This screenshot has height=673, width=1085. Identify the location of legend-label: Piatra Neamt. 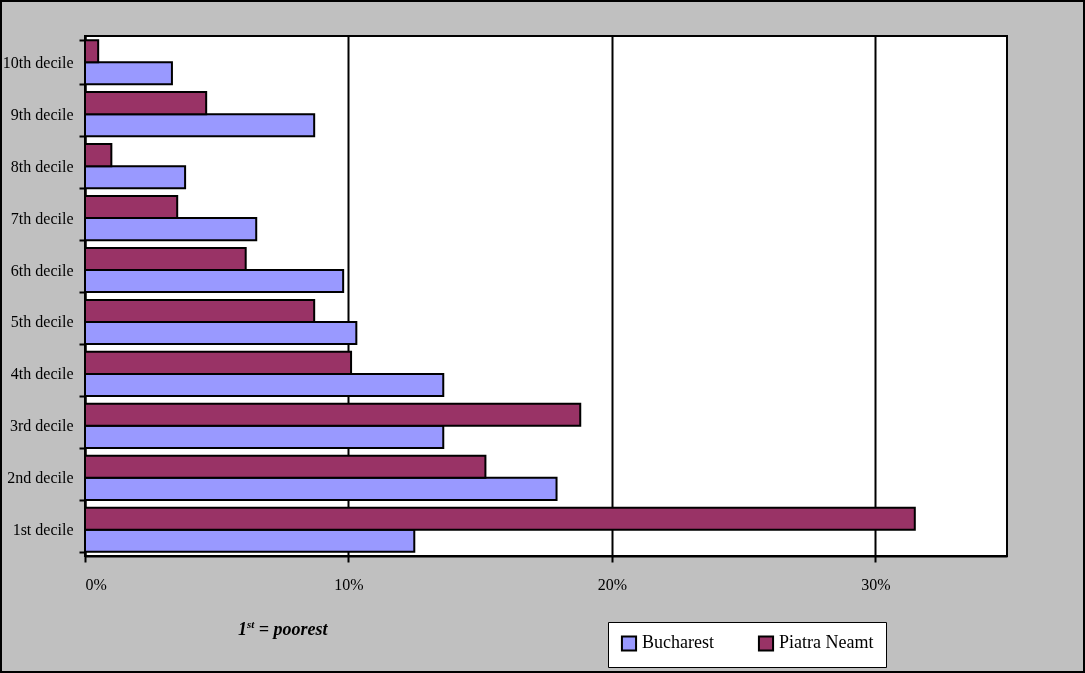
(826, 642).